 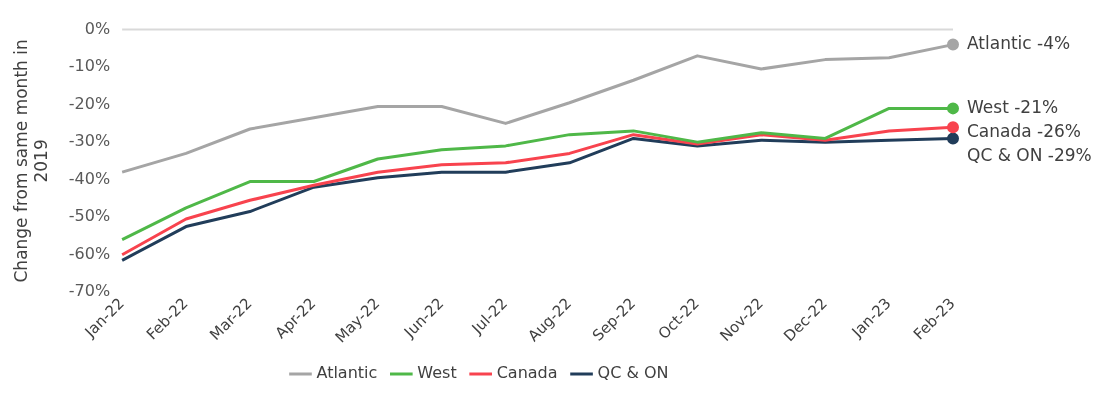 I want to click on y-tick-label: -10%, so click(x=89, y=66).